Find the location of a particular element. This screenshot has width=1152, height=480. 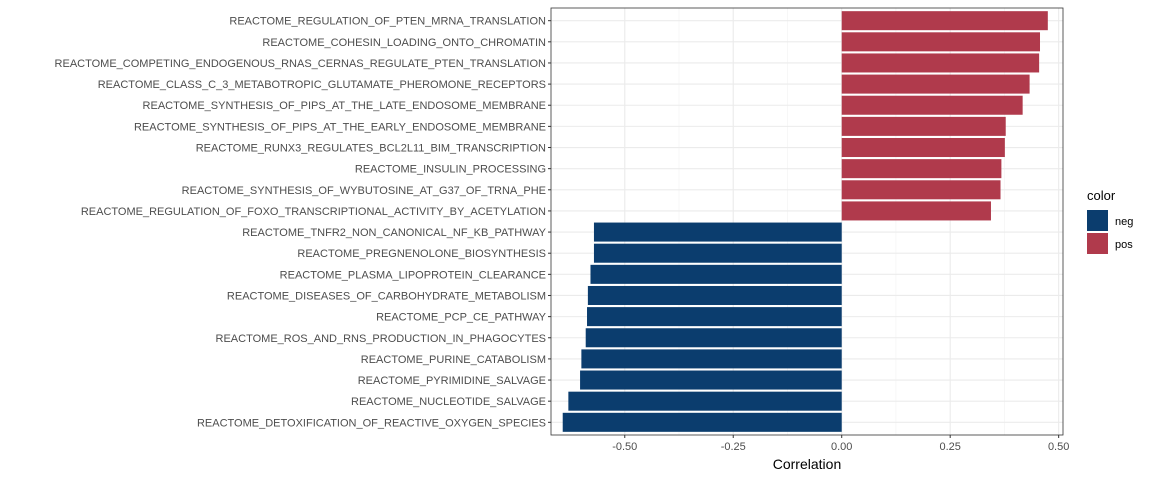

x-tick-label: -0.50 is located at coordinates (624, 447).